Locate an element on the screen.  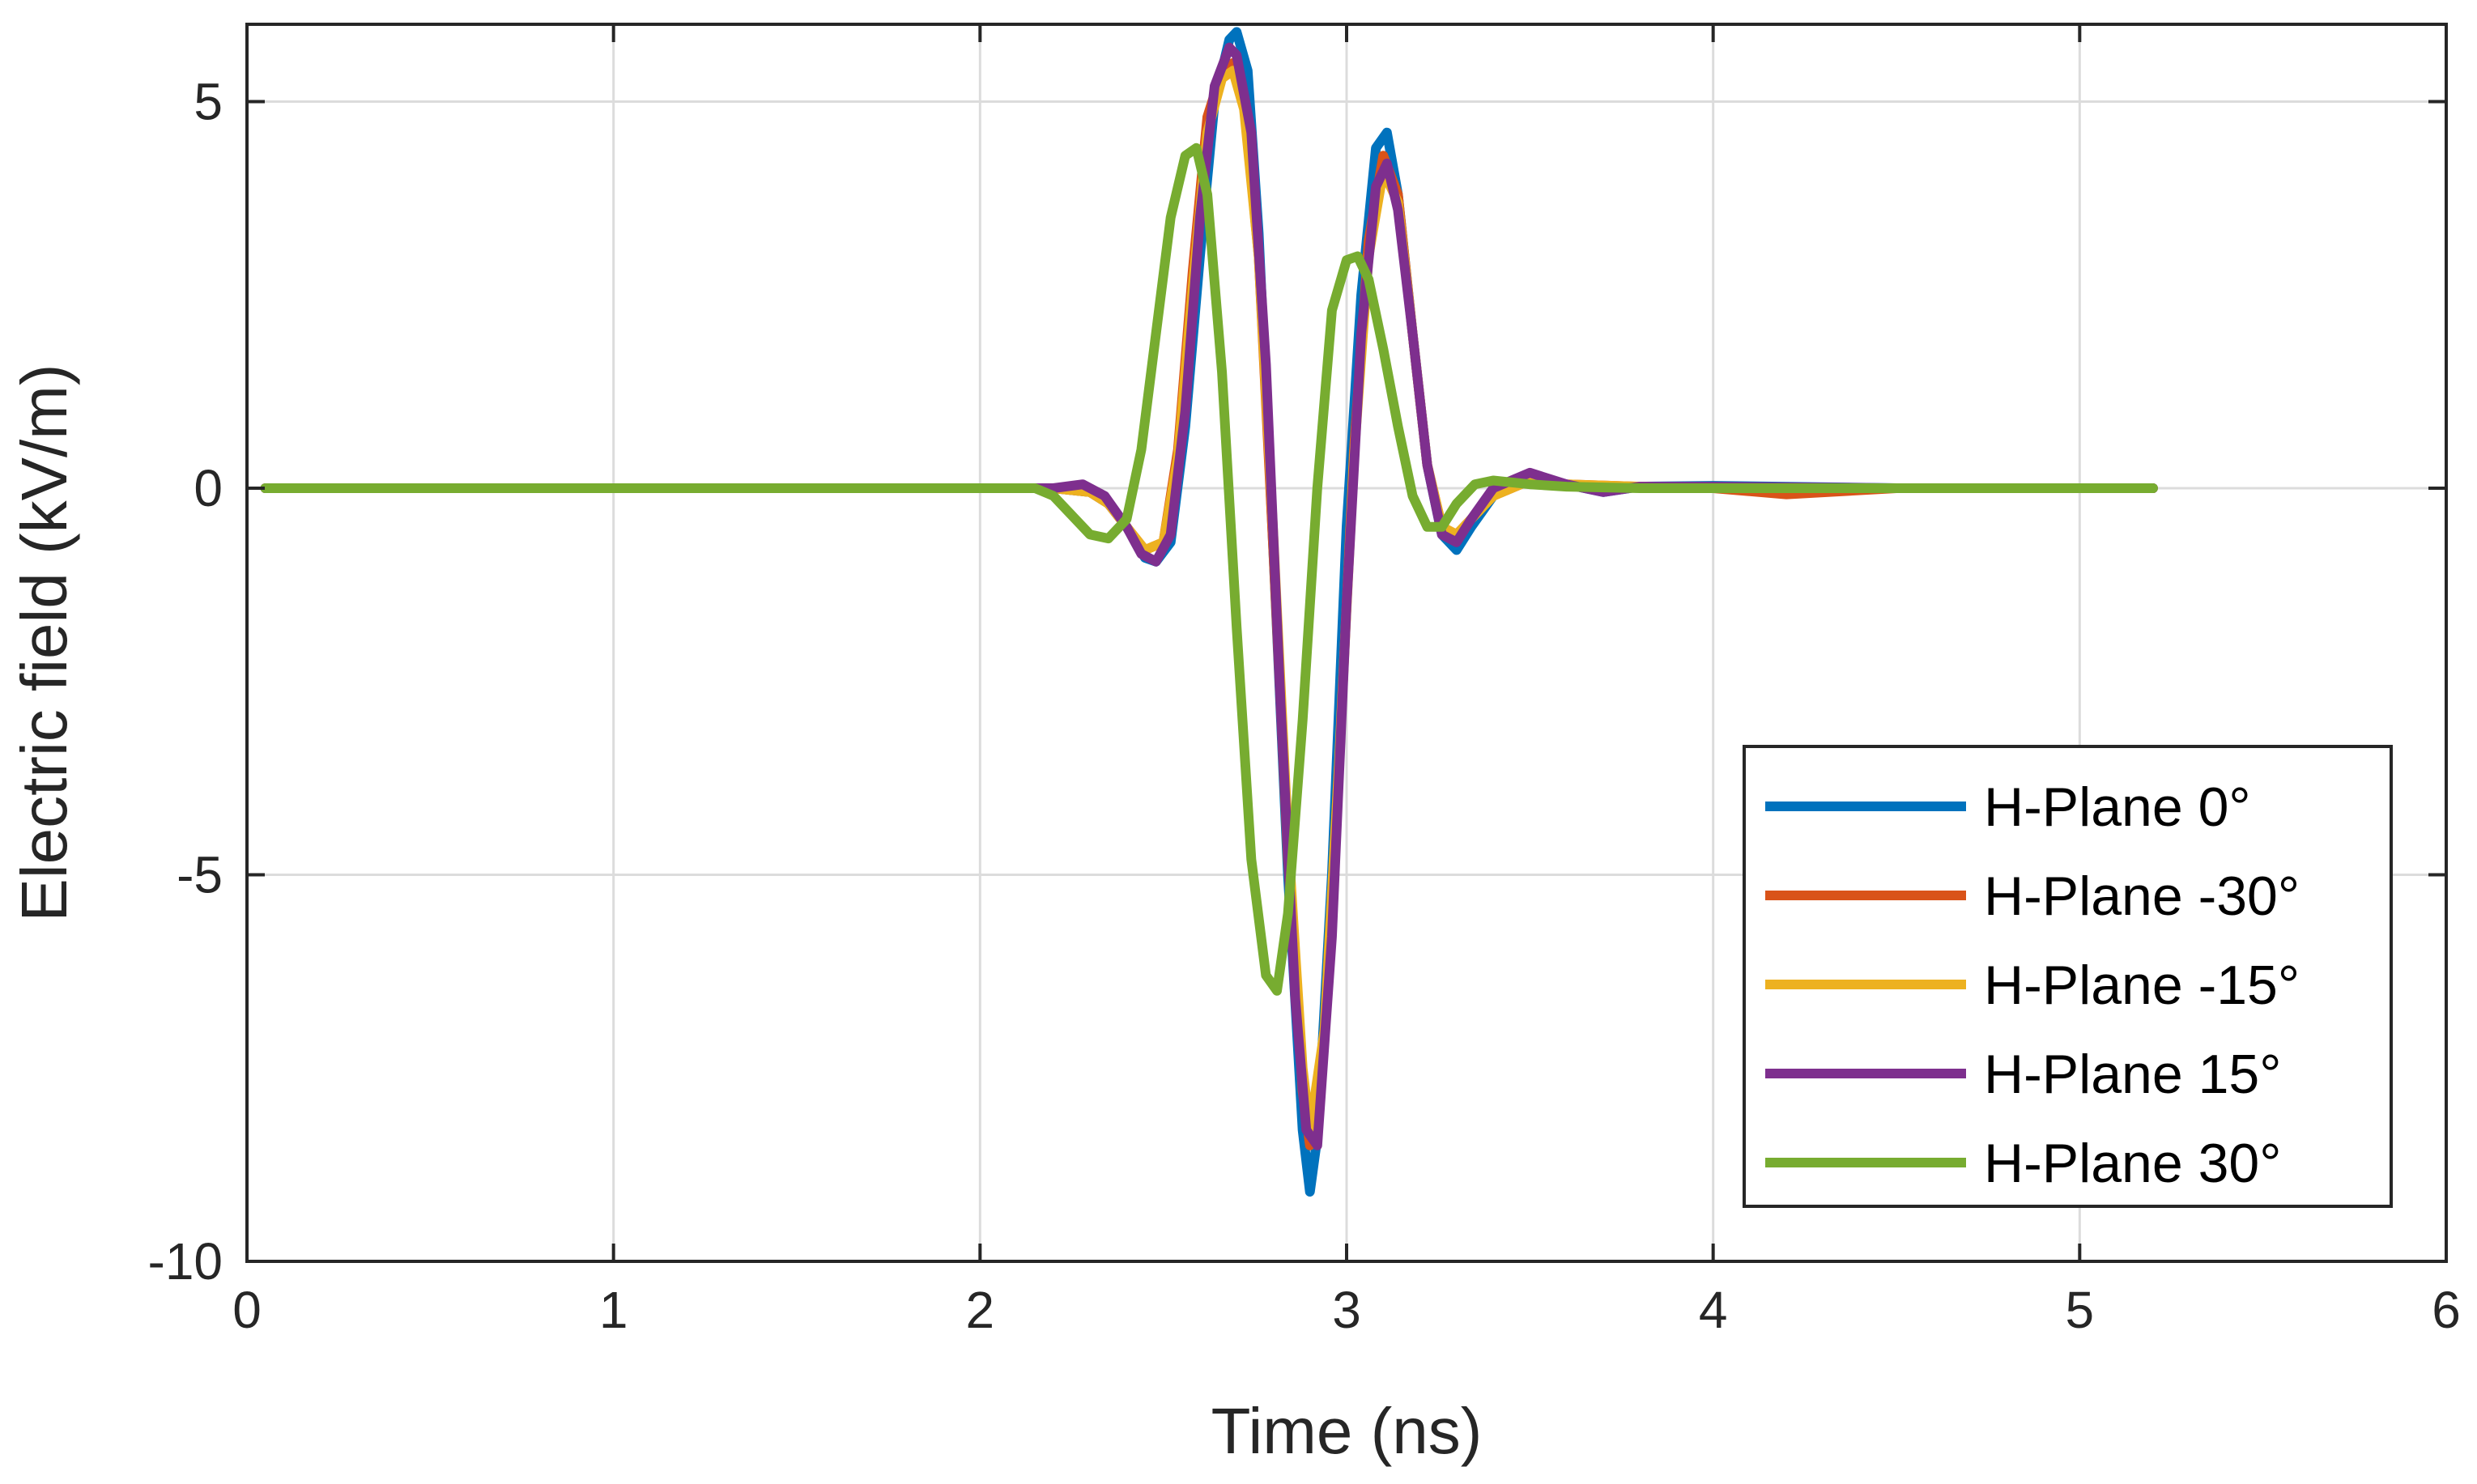
x-tick-label: 5 is located at coordinates (2080, 1310).